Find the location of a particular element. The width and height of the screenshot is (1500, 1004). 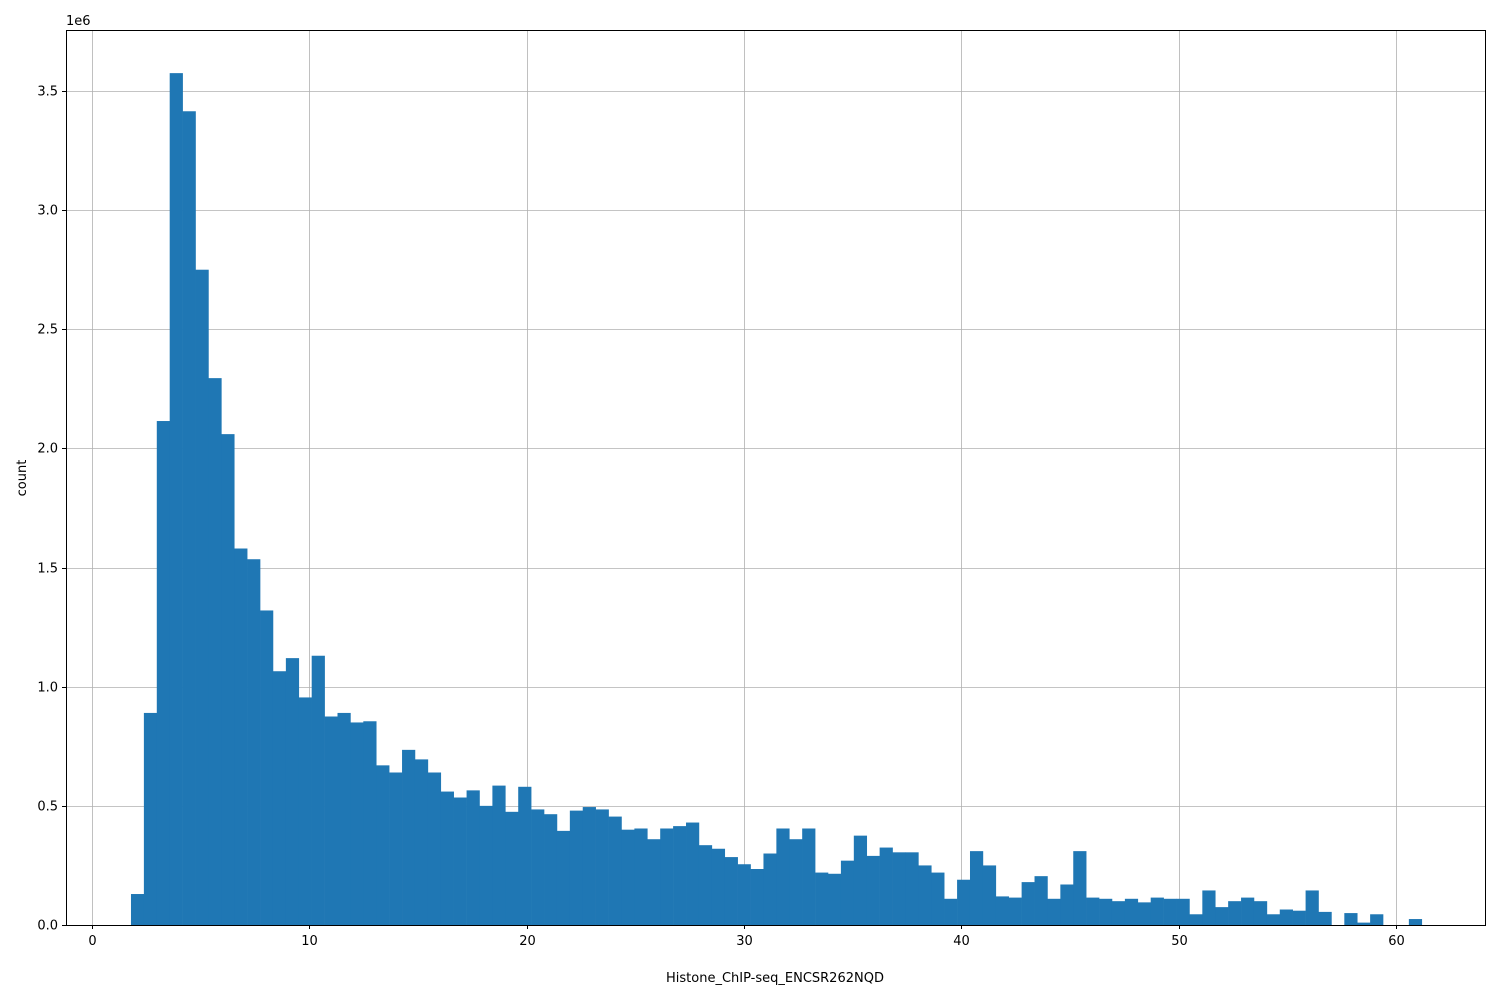

x-tick-label: 20 is located at coordinates (527, 941).